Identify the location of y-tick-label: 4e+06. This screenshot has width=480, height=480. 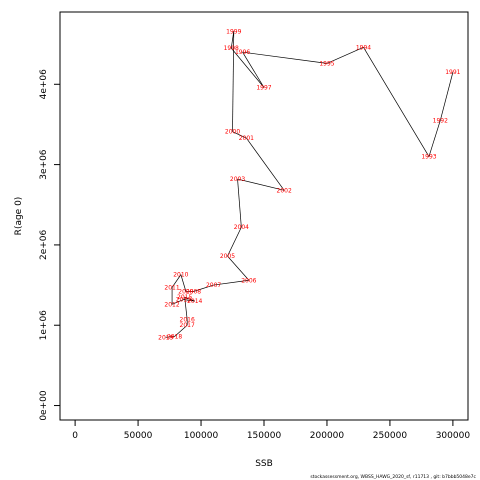
(44, 84).